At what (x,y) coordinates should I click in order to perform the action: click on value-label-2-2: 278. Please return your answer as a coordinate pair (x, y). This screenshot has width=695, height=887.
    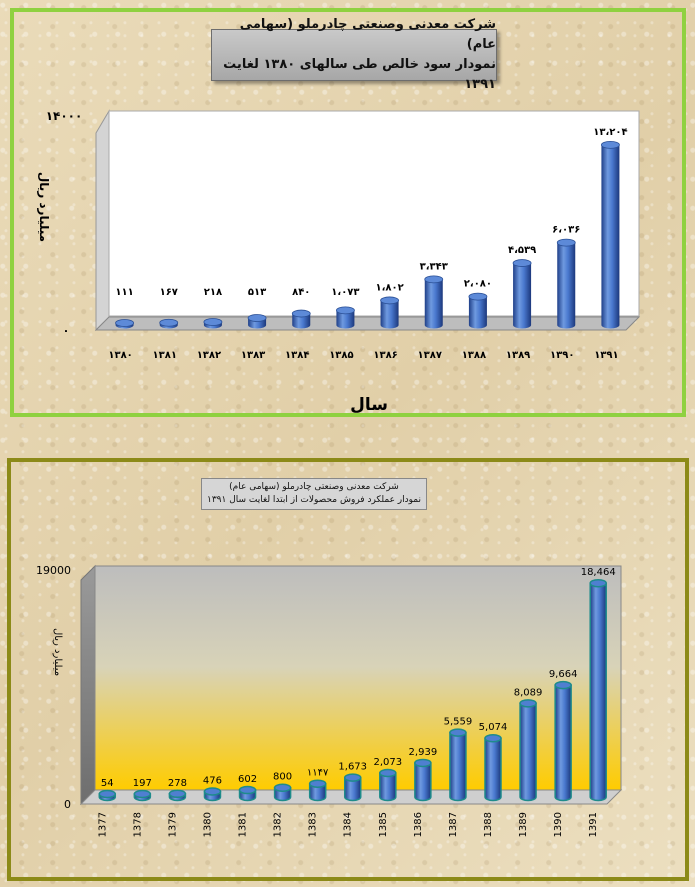
    Looking at the image, I should click on (177, 783).